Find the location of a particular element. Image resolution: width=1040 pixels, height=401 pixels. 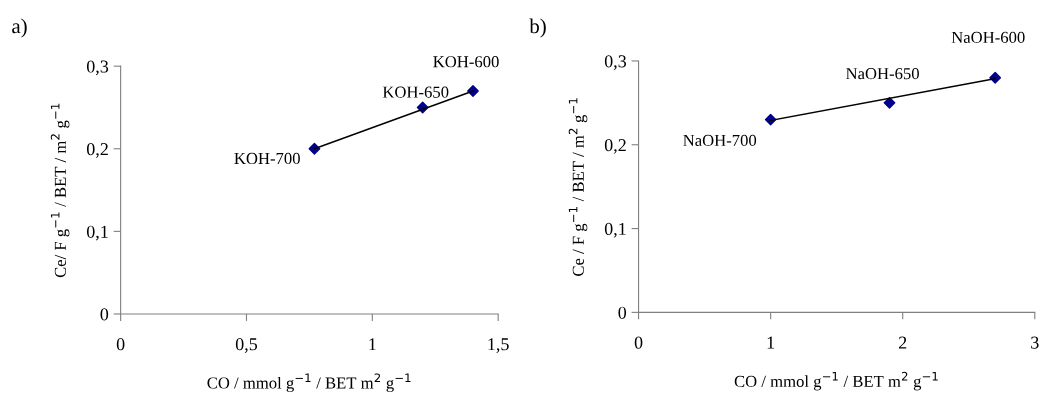

chart-title: b) is located at coordinates (537, 28).